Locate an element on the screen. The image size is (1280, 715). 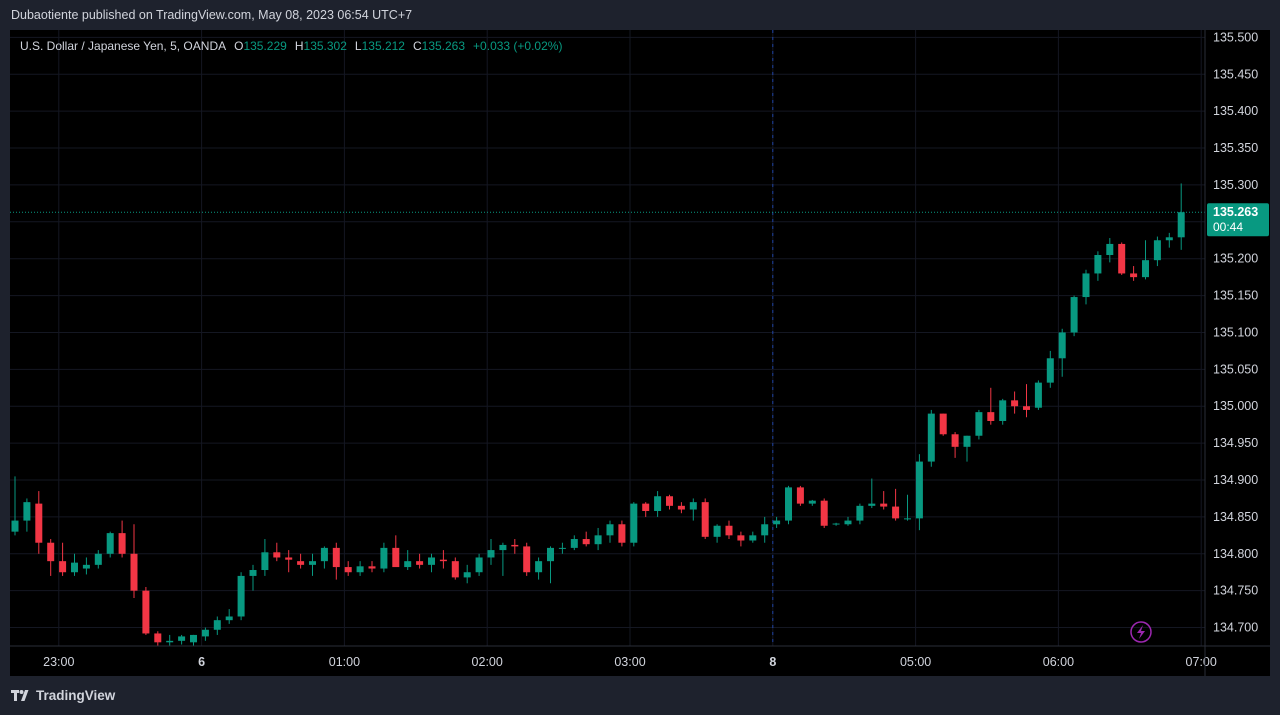
time-tick-label: 8 is located at coordinates (772, 662).